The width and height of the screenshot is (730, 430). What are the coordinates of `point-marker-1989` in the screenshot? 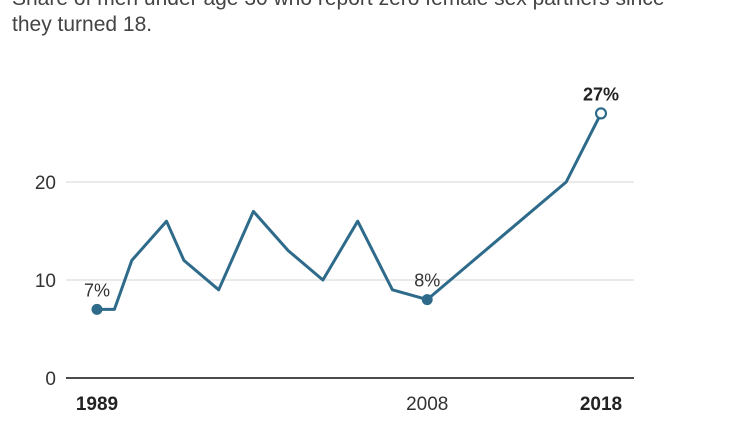 It's located at (97, 309).